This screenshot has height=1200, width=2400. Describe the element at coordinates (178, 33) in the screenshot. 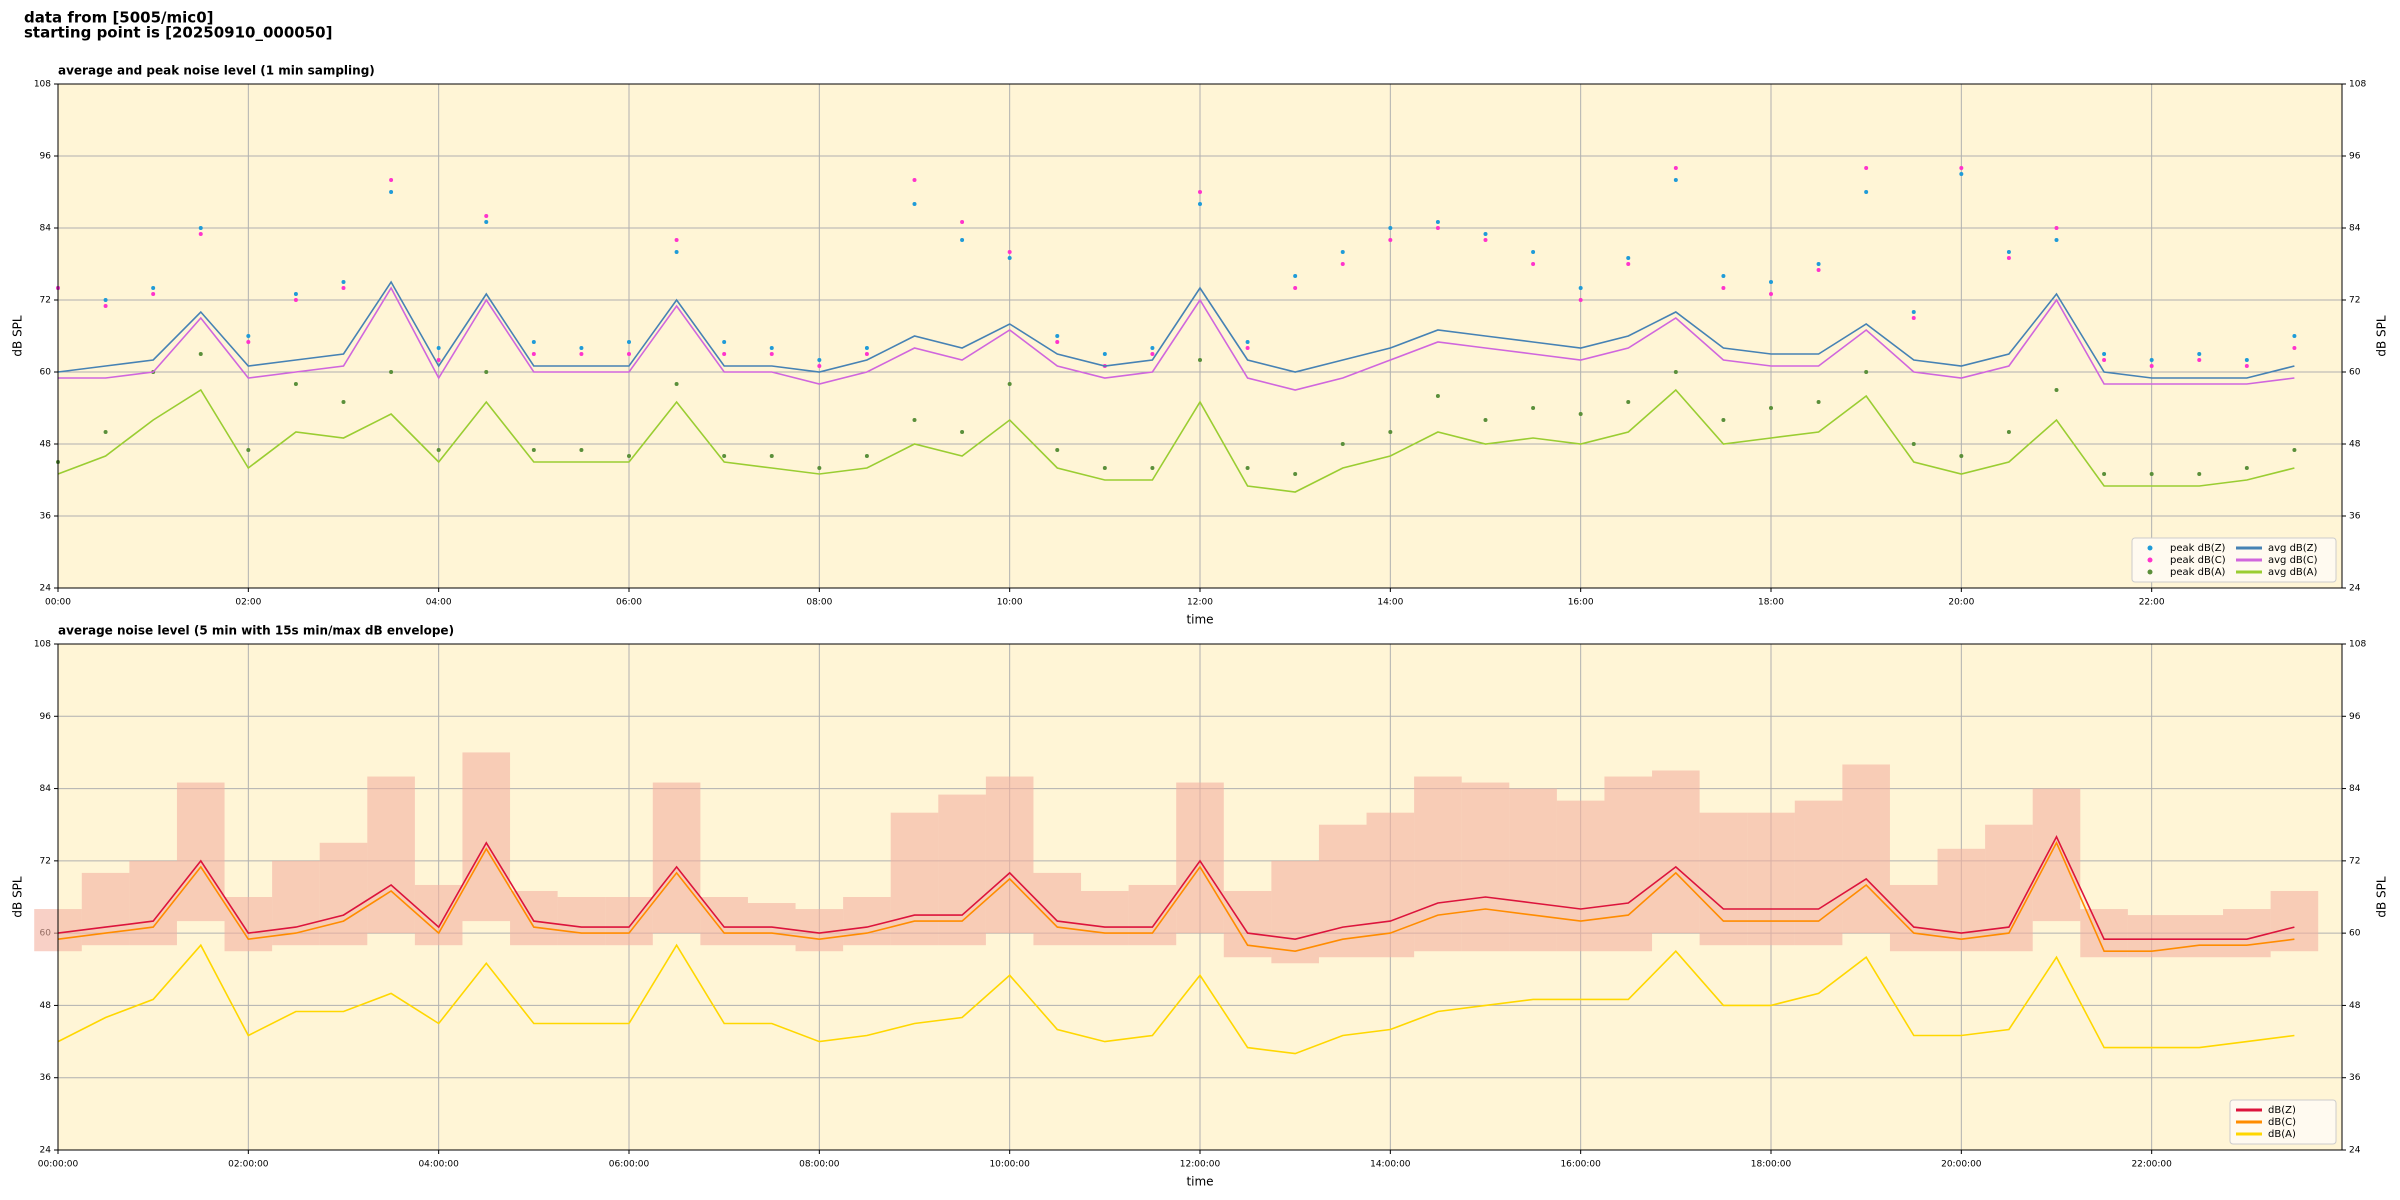

I see `header-line: starting point is [20250910_000050]` at that location.